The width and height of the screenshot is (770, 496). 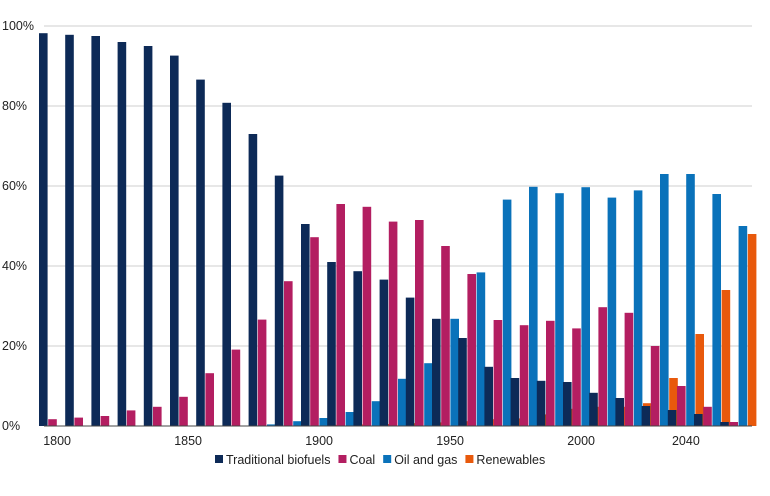 What do you see at coordinates (681, 406) in the screenshot?
I see `bar-coal-2040` at bounding box center [681, 406].